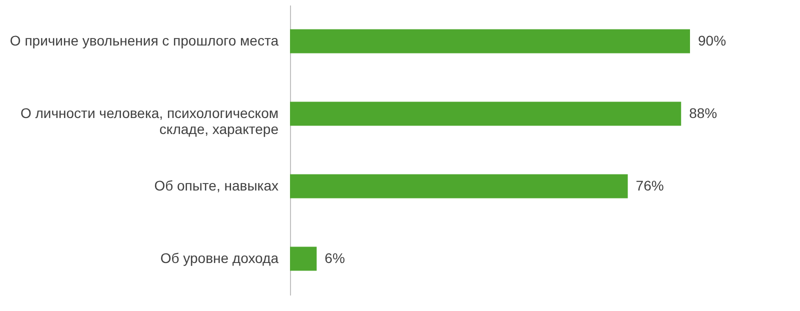 The height and width of the screenshot is (311, 800). Describe the element at coordinates (334, 258) in the screenshot. I see `data-label: 6%` at that location.